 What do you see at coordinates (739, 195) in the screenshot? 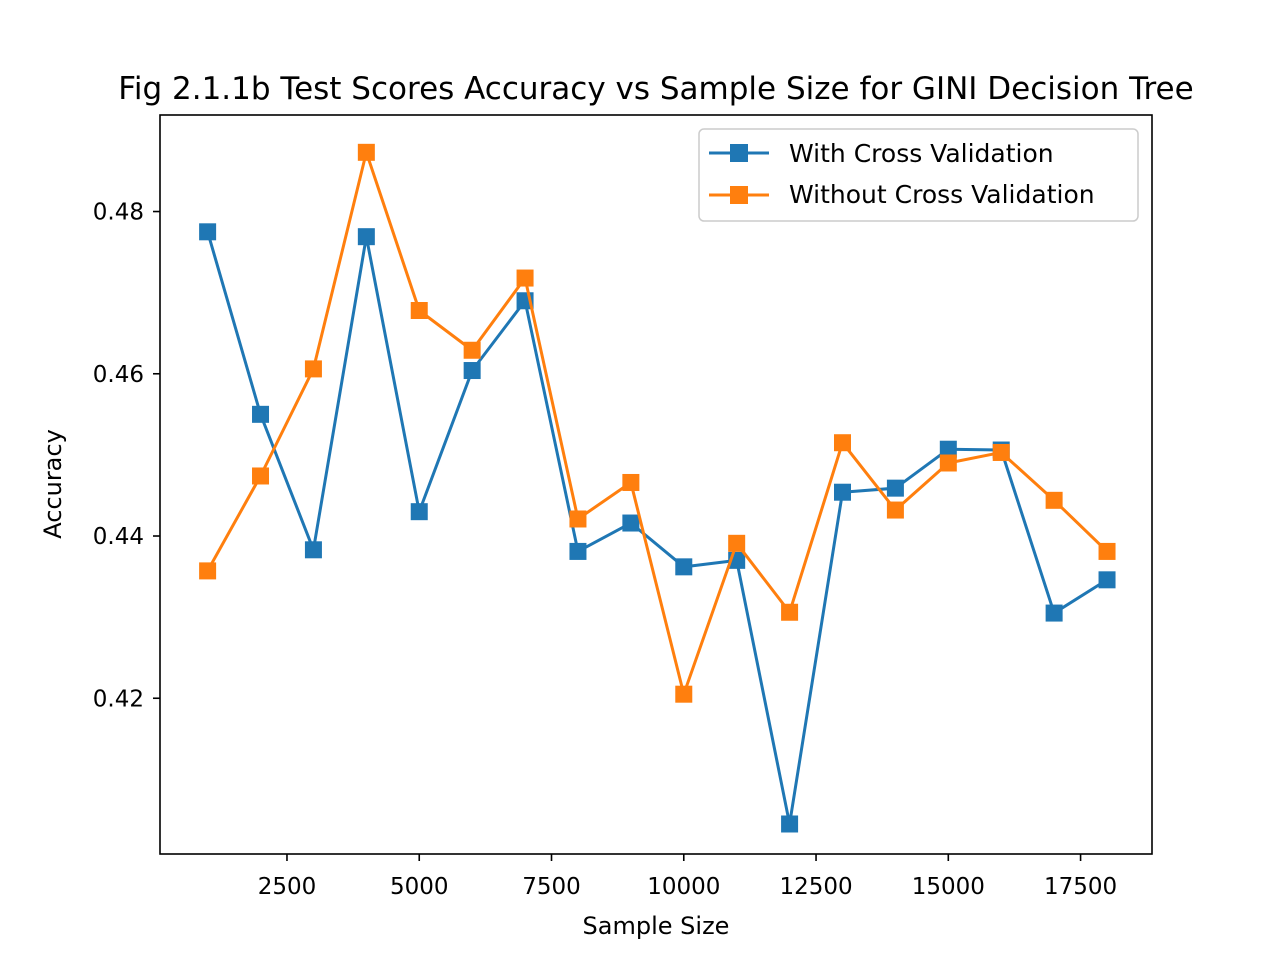
I see `legend-marker-without-cv` at bounding box center [739, 195].